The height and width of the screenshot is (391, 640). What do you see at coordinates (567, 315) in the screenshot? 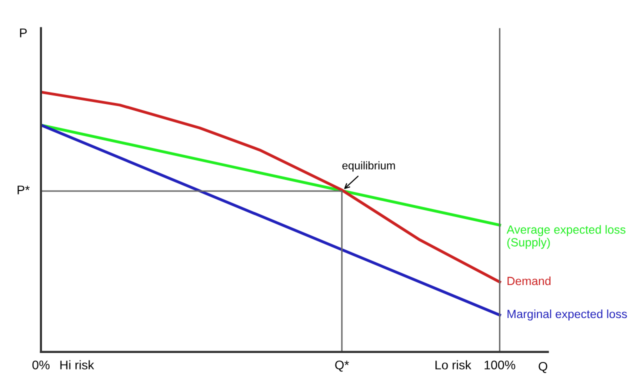
I see `series-label: Marginal expected loss` at bounding box center [567, 315].